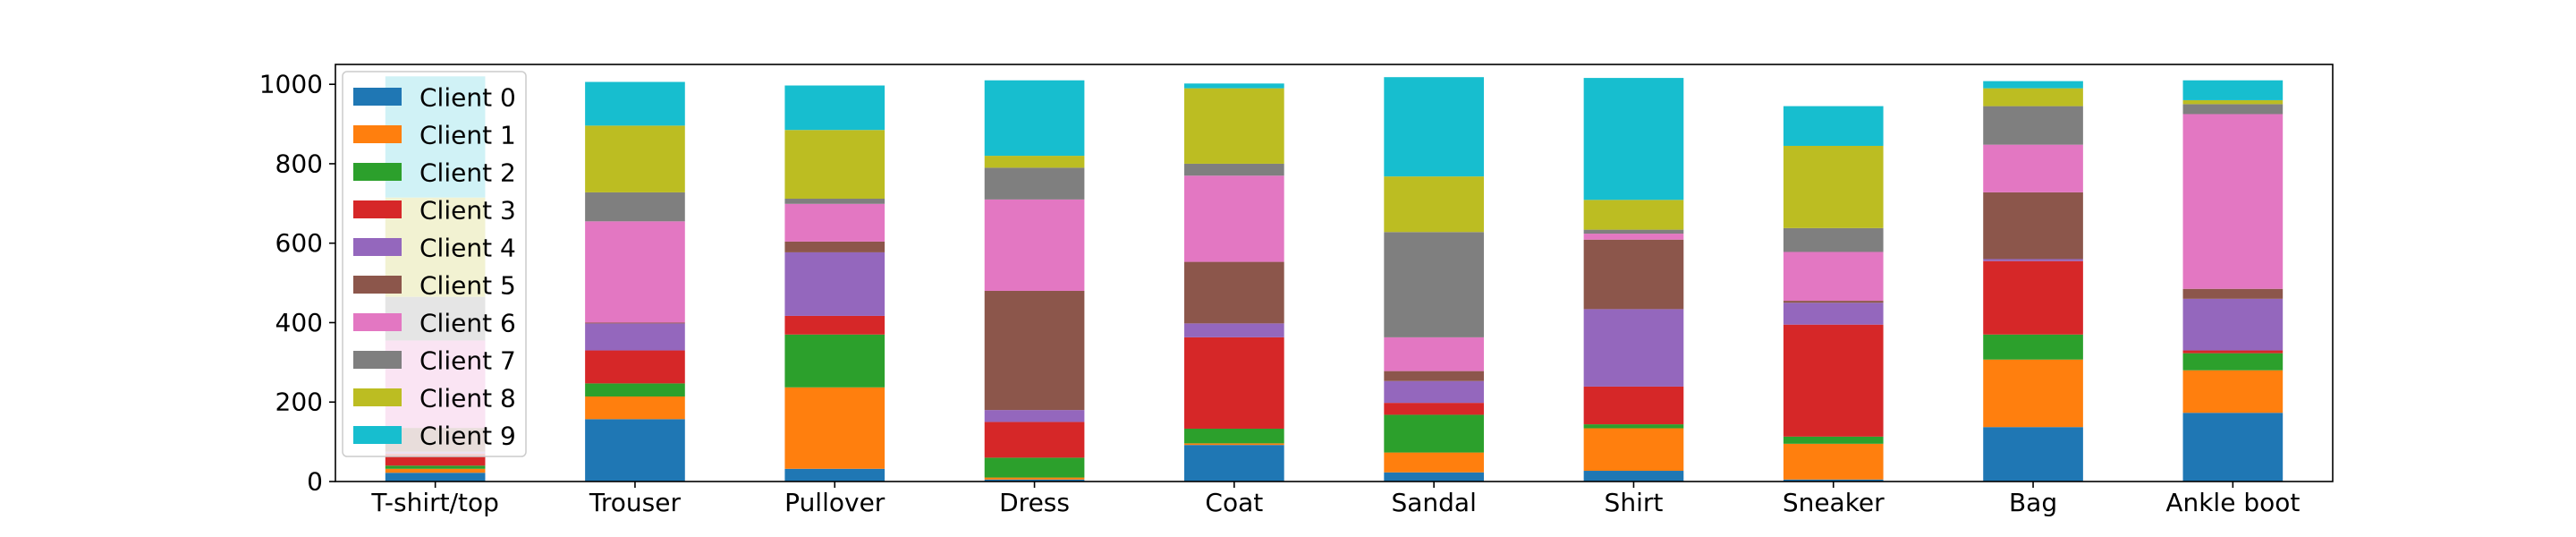 This screenshot has height=537, width=2576. Describe the element at coordinates (467, 248) in the screenshot. I see `legend-label: Client 4` at that location.